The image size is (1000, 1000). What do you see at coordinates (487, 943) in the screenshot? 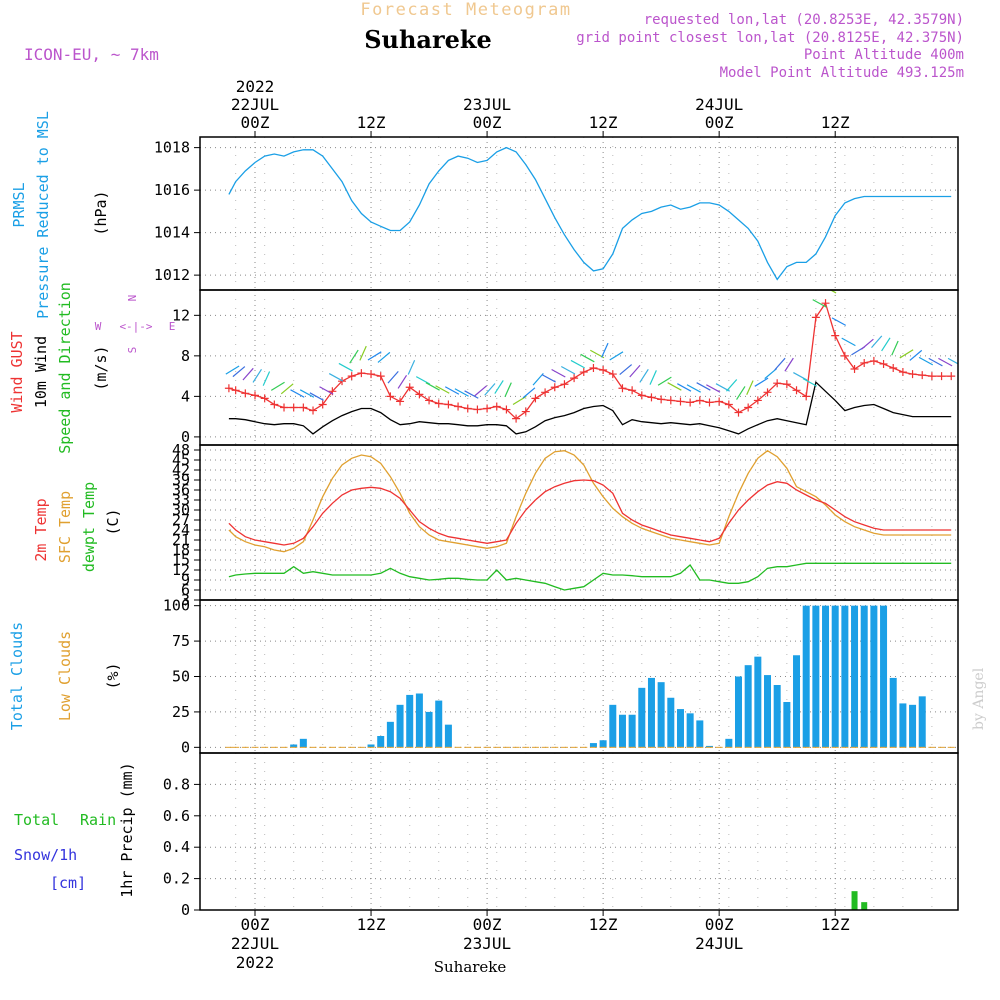
I see `bottom-time-label: 23JUL` at bounding box center [487, 943].